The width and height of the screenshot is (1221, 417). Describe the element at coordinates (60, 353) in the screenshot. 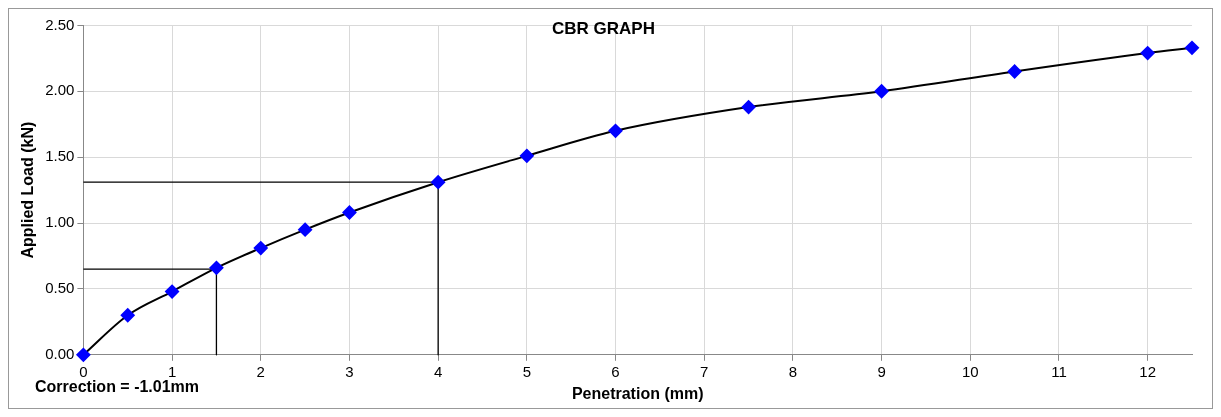

I see `y-tick-label: 0.00` at that location.